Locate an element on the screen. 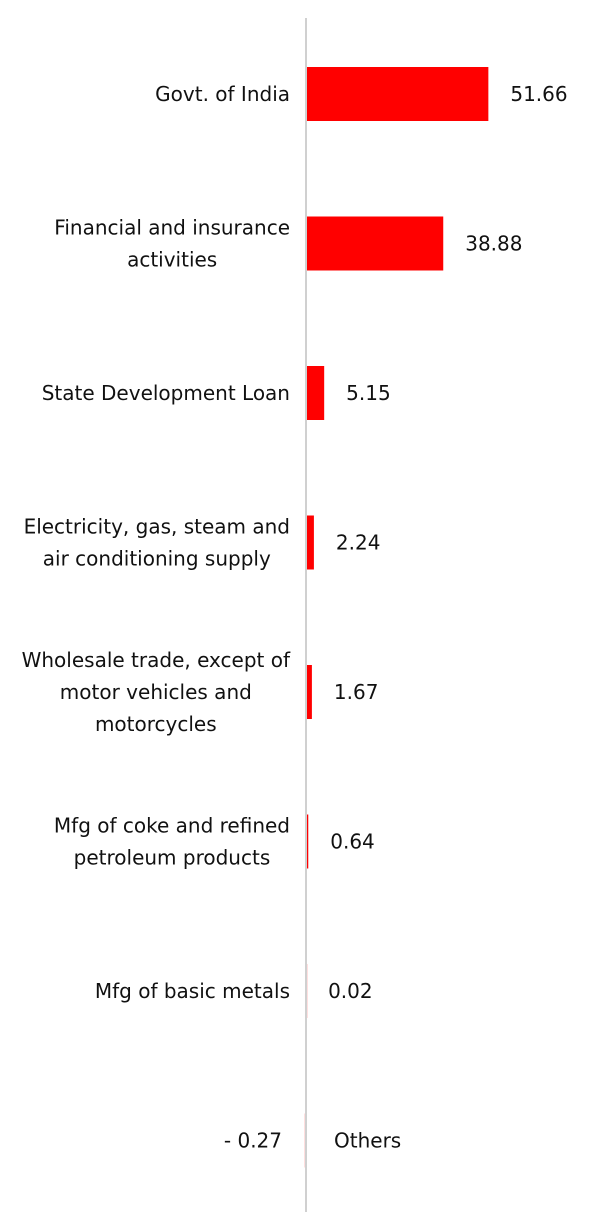 The width and height of the screenshot is (608, 1230). value-label: 38.88 is located at coordinates (493, 244).